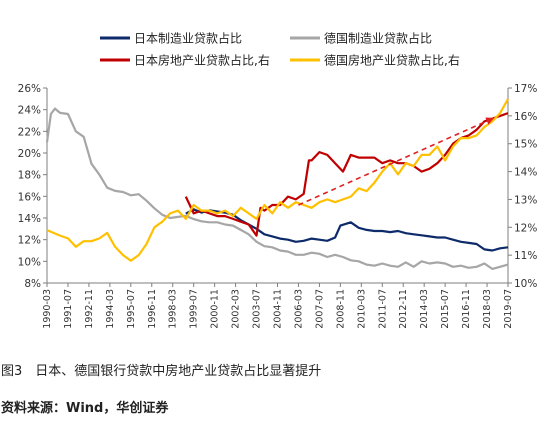 The height and width of the screenshot is (424, 550). Describe the element at coordinates (525, 200) in the screenshot. I see `right-tick-label: 13%` at that location.